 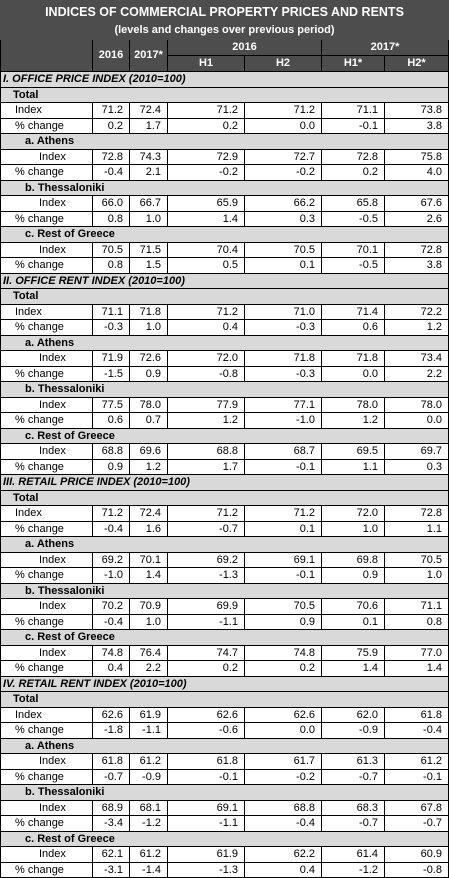 I want to click on value-cell: 0.1, so click(x=353, y=622).